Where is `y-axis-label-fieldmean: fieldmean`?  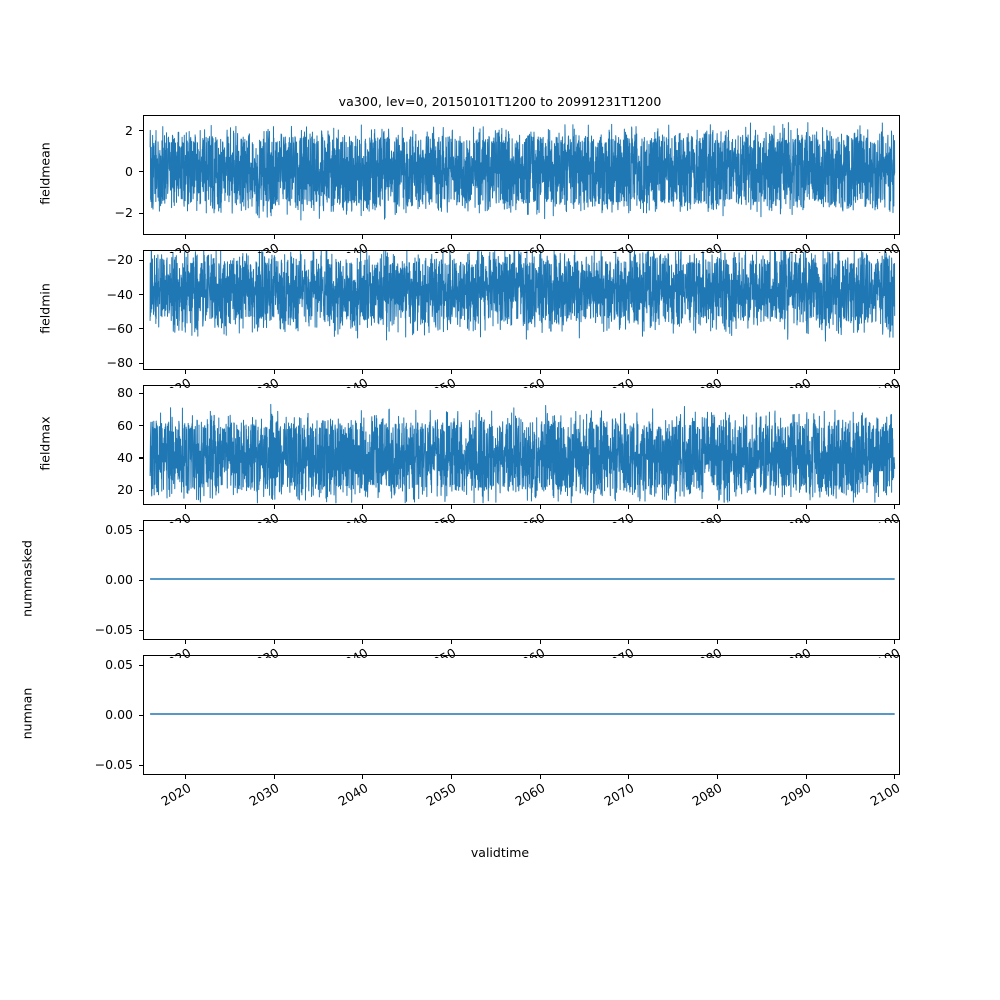
y-axis-label-fieldmean: fieldmean is located at coordinates (45, 173).